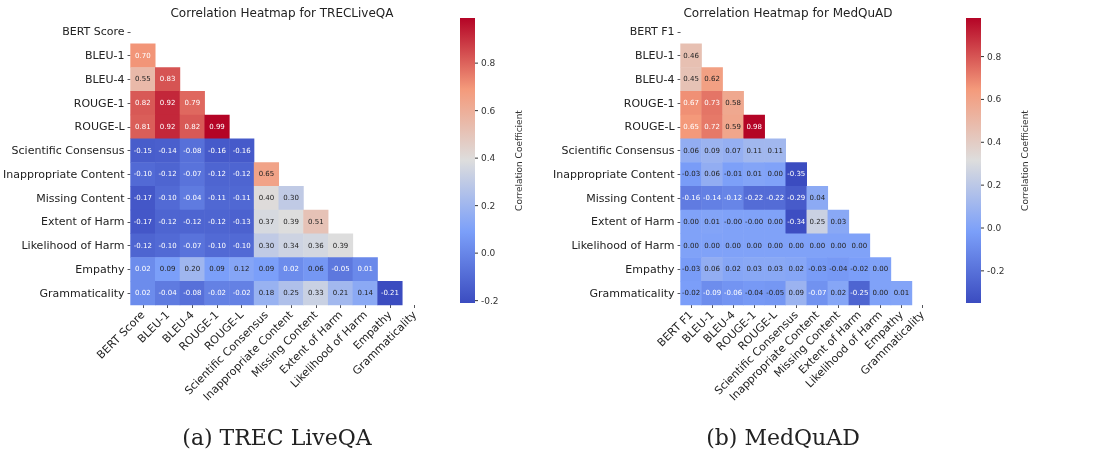  What do you see at coordinates (277, 437) in the screenshot?
I see `text: (a) TREC LiveQA` at bounding box center [277, 437].